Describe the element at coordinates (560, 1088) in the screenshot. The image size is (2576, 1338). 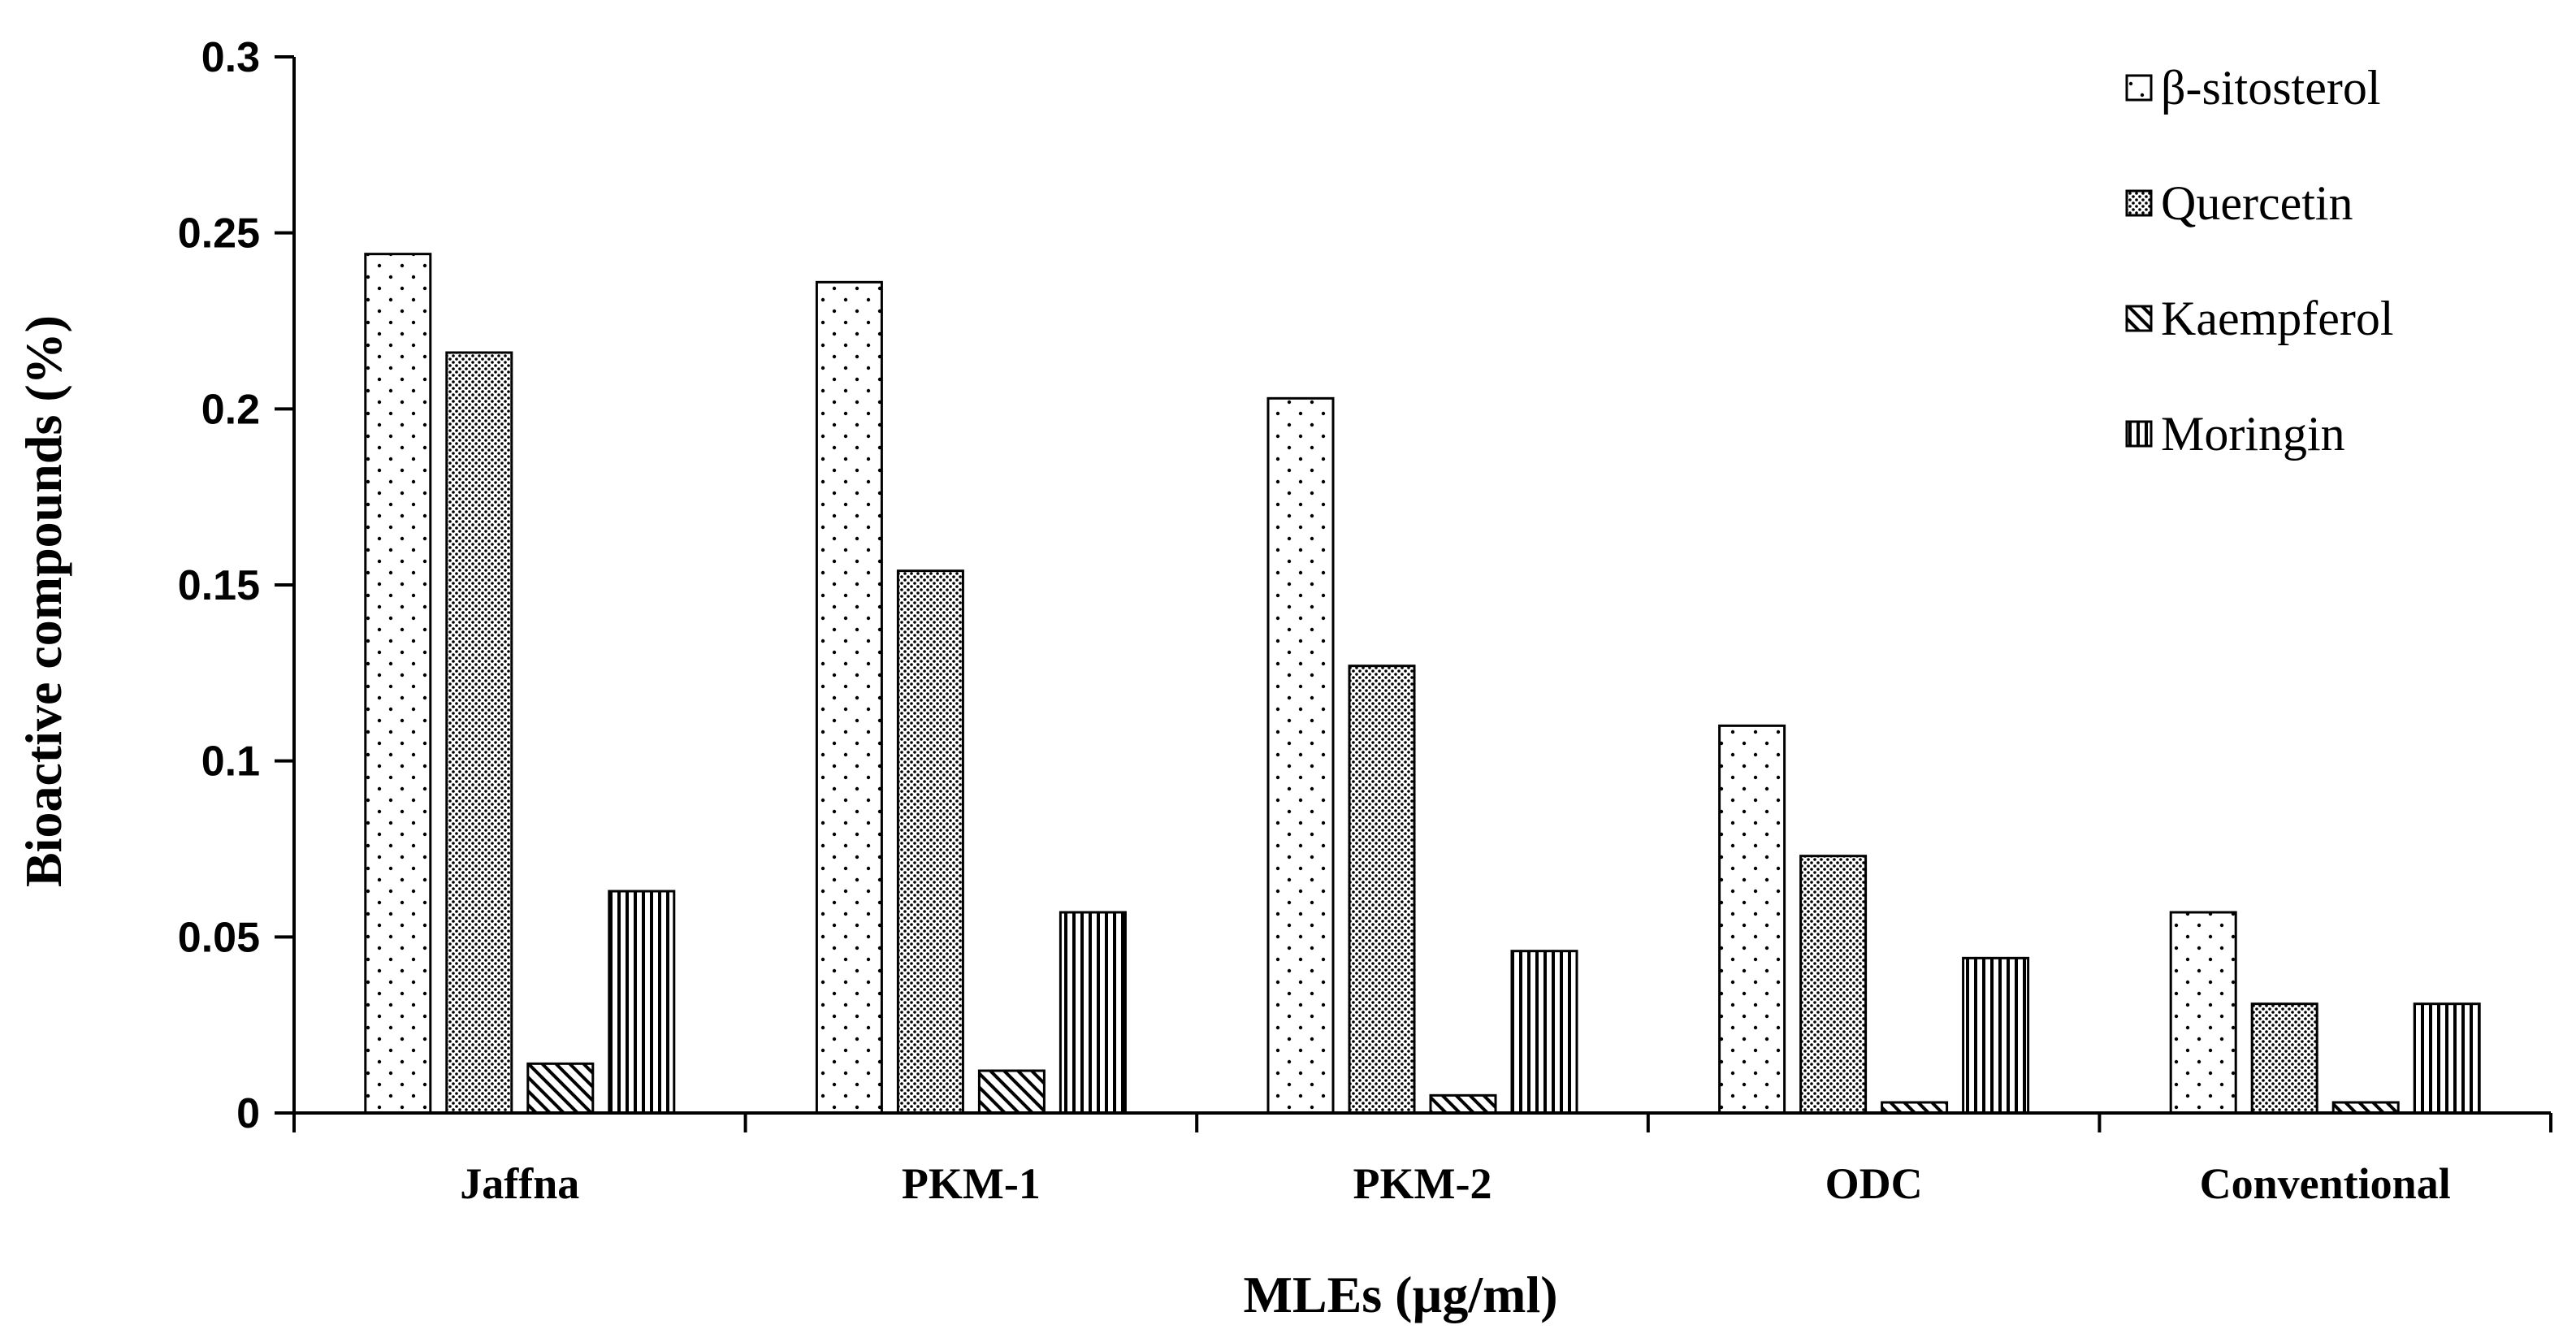
I see `bar-jaffna-kaempferol` at that location.